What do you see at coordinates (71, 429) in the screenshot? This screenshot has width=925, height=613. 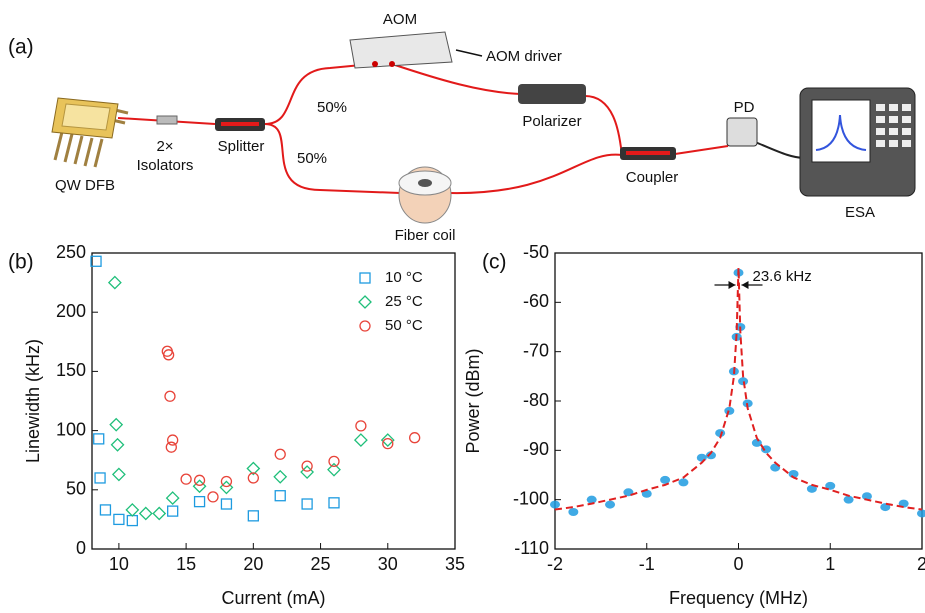 I see `y-tick-label: 100` at bounding box center [71, 429].